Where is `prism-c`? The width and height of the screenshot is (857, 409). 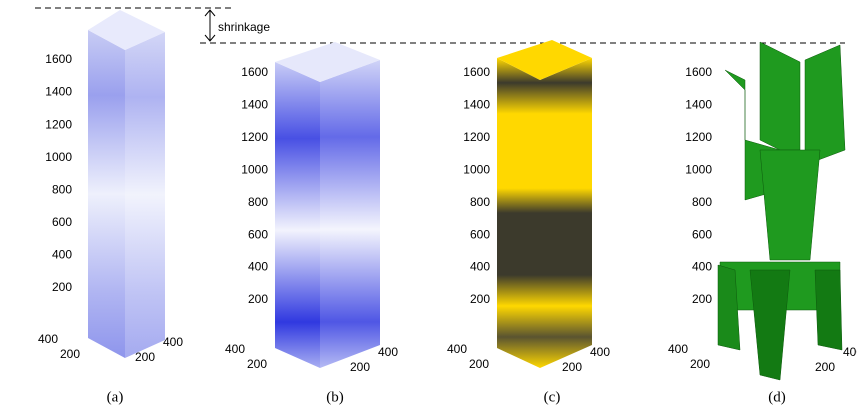 prism-c is located at coordinates (544, 204).